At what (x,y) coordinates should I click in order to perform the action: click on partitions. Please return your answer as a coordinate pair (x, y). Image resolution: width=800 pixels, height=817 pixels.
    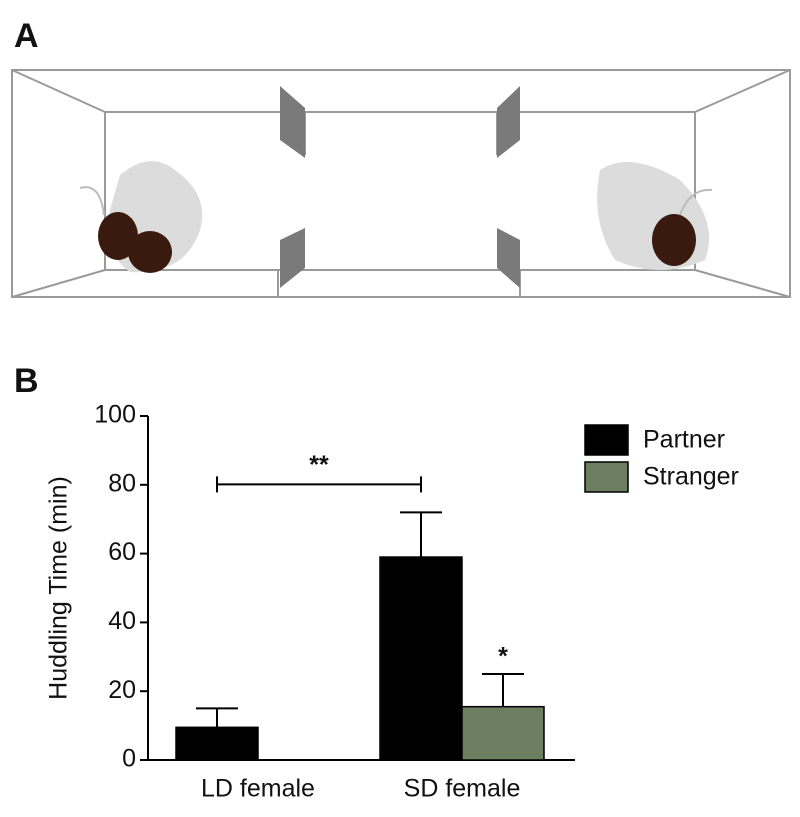
    Looking at the image, I should click on (400, 187).